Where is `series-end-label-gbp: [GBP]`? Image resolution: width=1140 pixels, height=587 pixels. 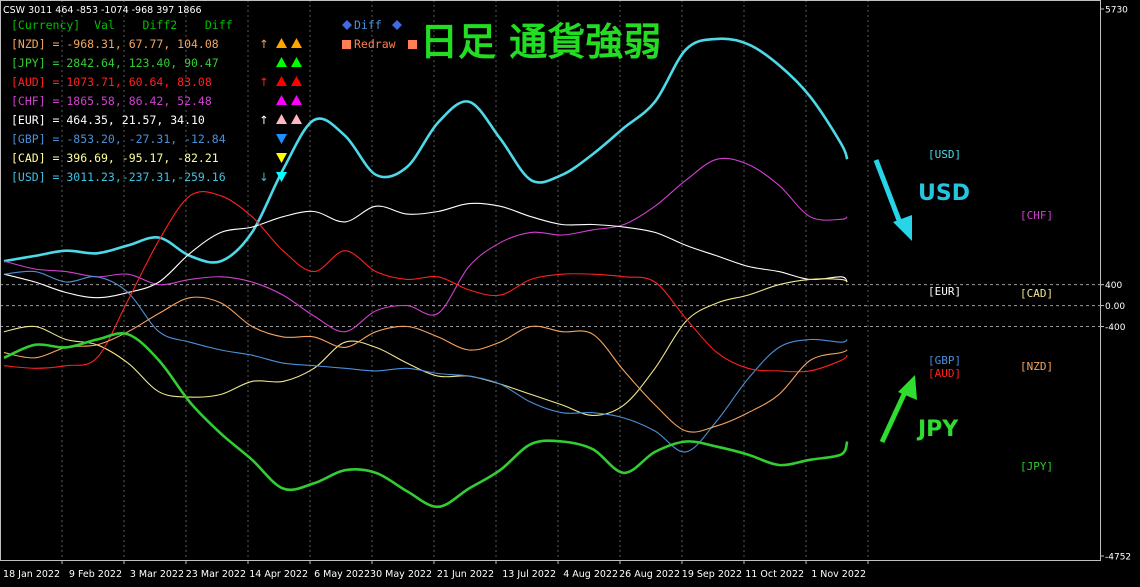 series-end-label-gbp: [GBP] is located at coordinates (944, 360).